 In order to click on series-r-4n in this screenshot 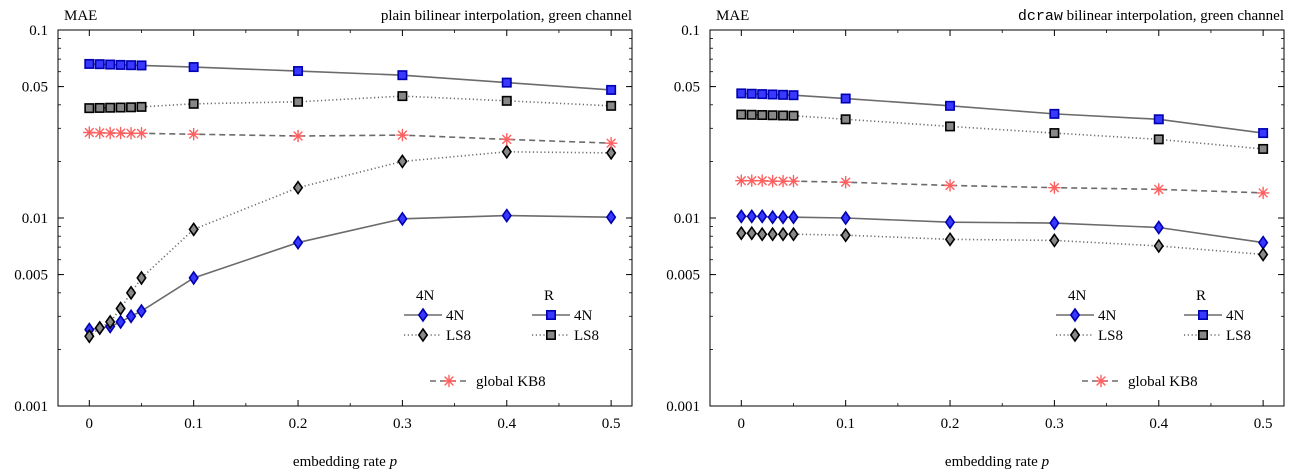, I will do `click(350, 76)`.